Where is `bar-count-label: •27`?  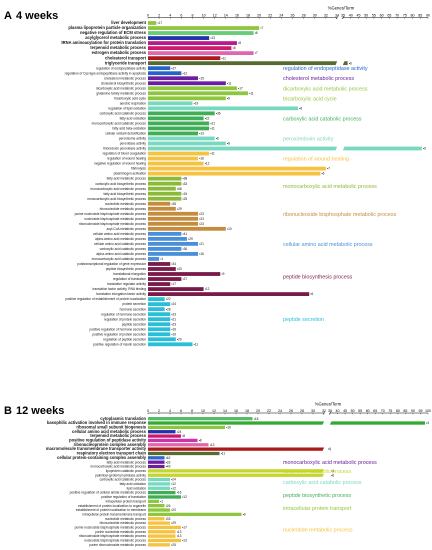 bar-count-label: •27 is located at coordinates (173, 68).